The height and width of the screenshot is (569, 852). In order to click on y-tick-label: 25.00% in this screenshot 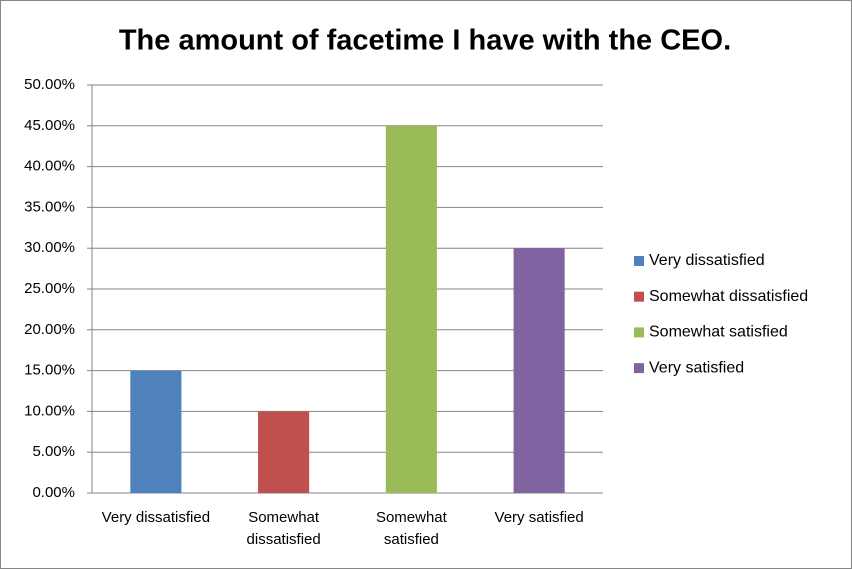, I will do `click(49, 288)`.